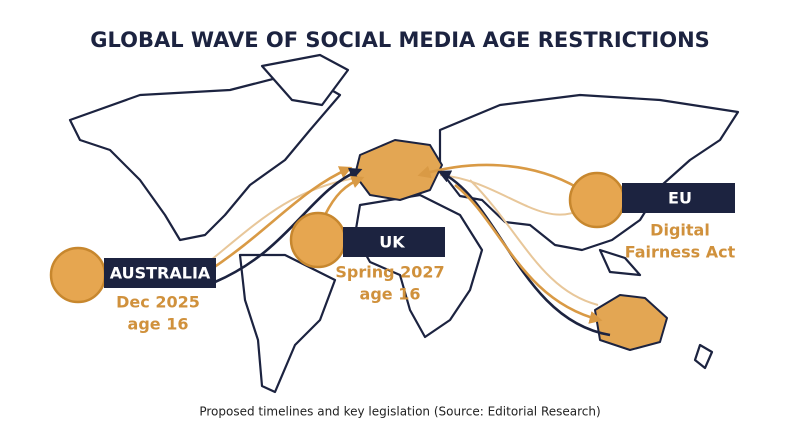 Image resolution: width=800 pixels, height=447 pixels. Describe the element at coordinates (652, 216) in the screenshot. I see `marker-eu: EU Digital Fairness Act` at that location.